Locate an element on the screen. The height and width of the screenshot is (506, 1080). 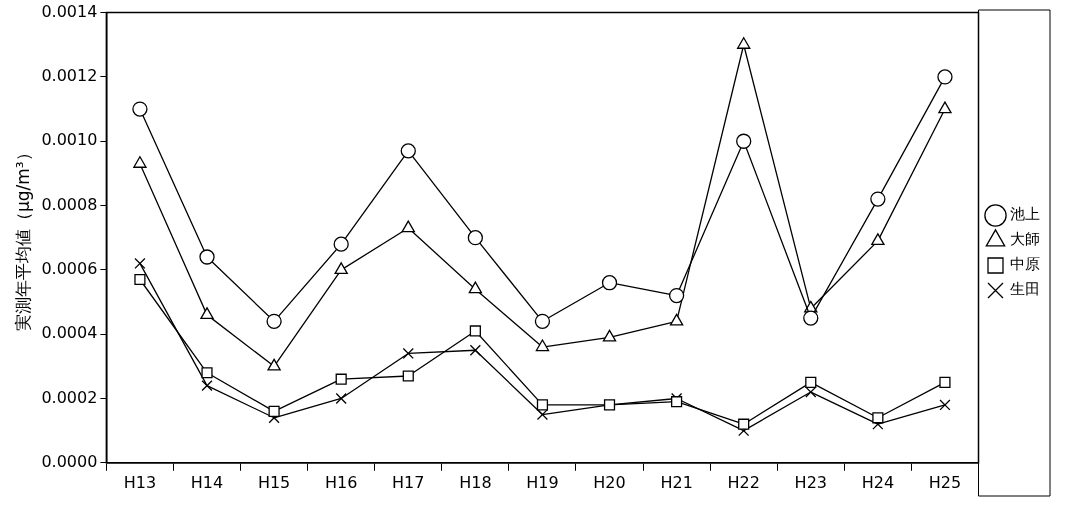
legend-label: 池上 is located at coordinates (1025, 214).